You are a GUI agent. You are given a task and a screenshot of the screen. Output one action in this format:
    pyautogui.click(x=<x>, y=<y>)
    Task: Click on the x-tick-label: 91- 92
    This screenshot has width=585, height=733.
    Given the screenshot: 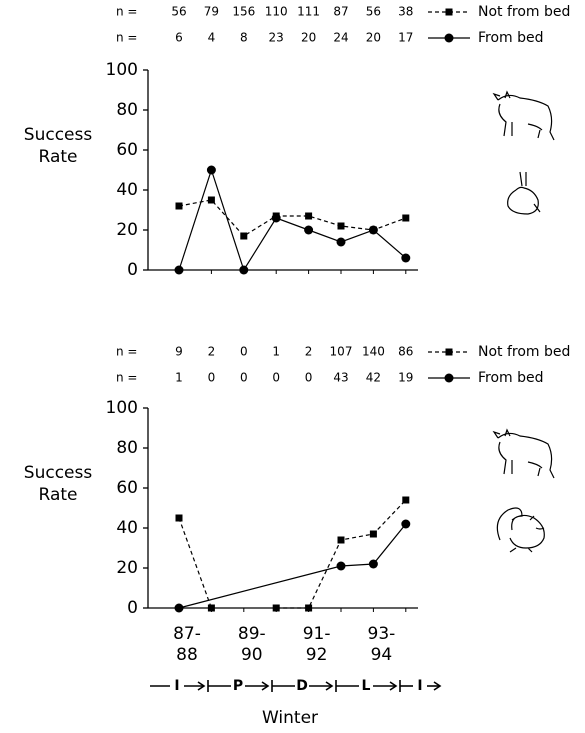 What is the action you would take?
    pyautogui.click(x=316, y=644)
    